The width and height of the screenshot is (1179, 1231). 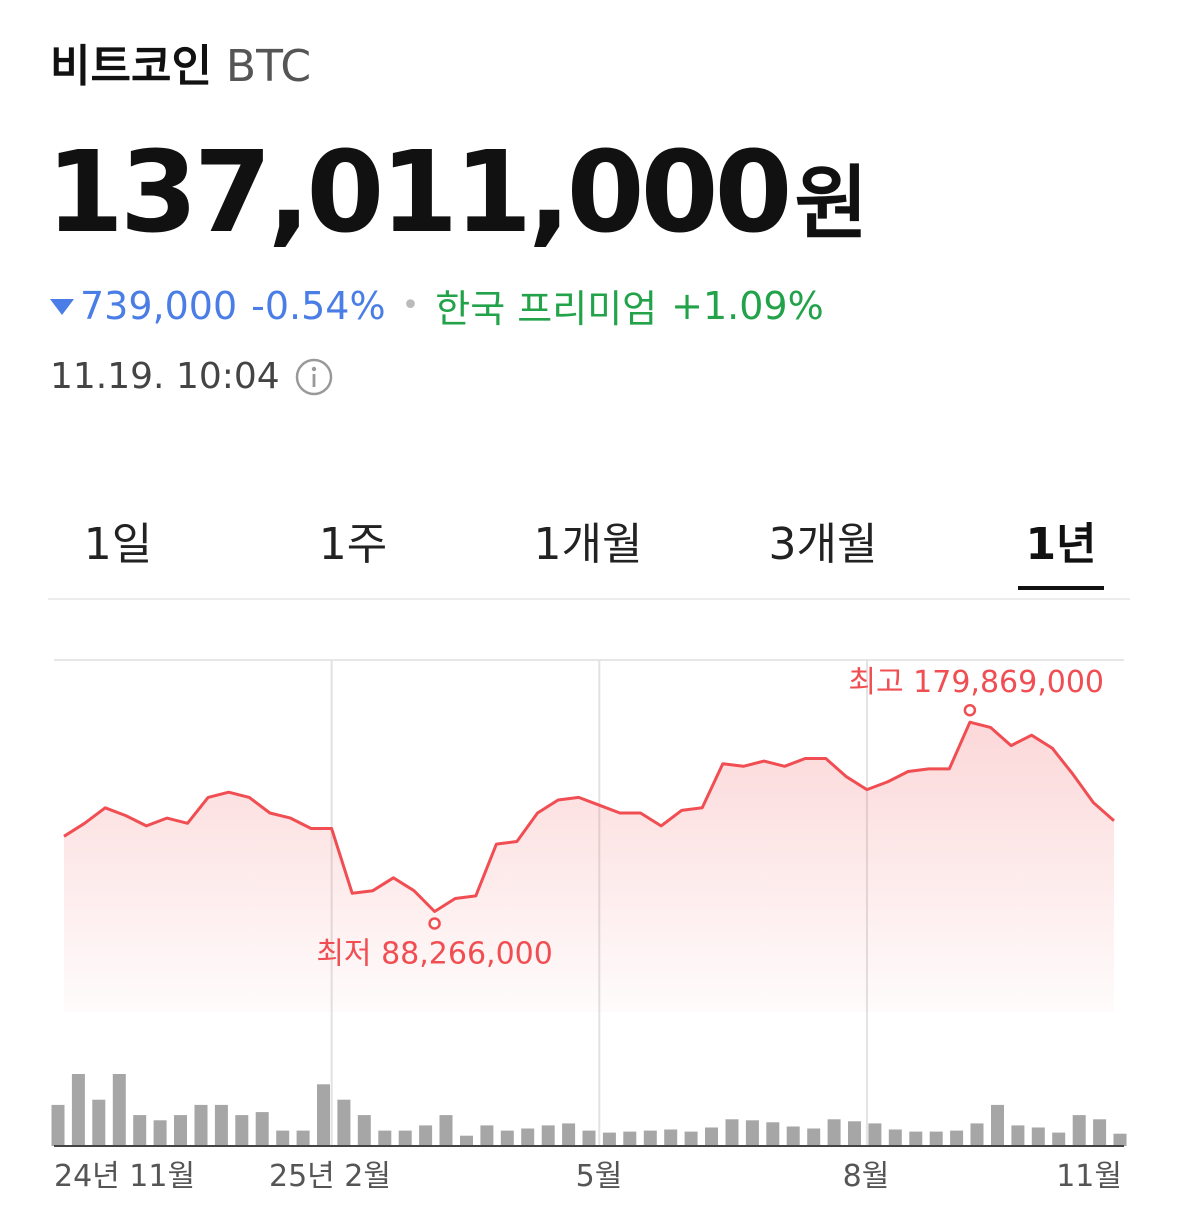 What do you see at coordinates (434, 923) in the screenshot?
I see `min-marker` at bounding box center [434, 923].